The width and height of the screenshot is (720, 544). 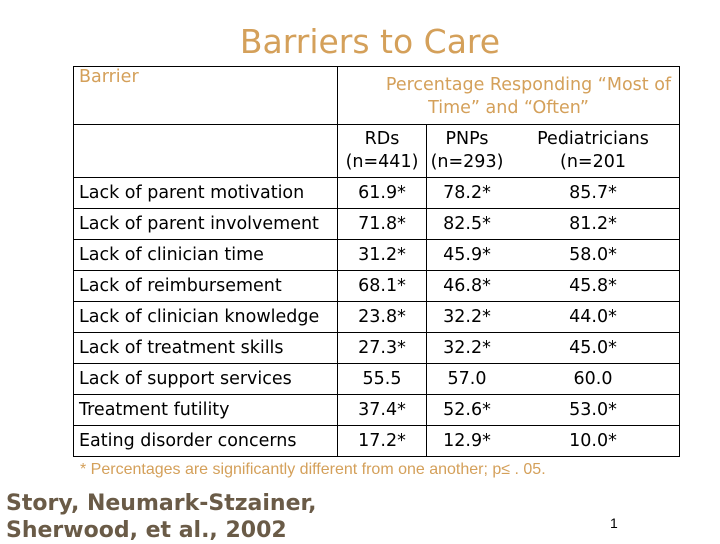 I want to click on subheader-rds-name: RDs, so click(x=382, y=139).